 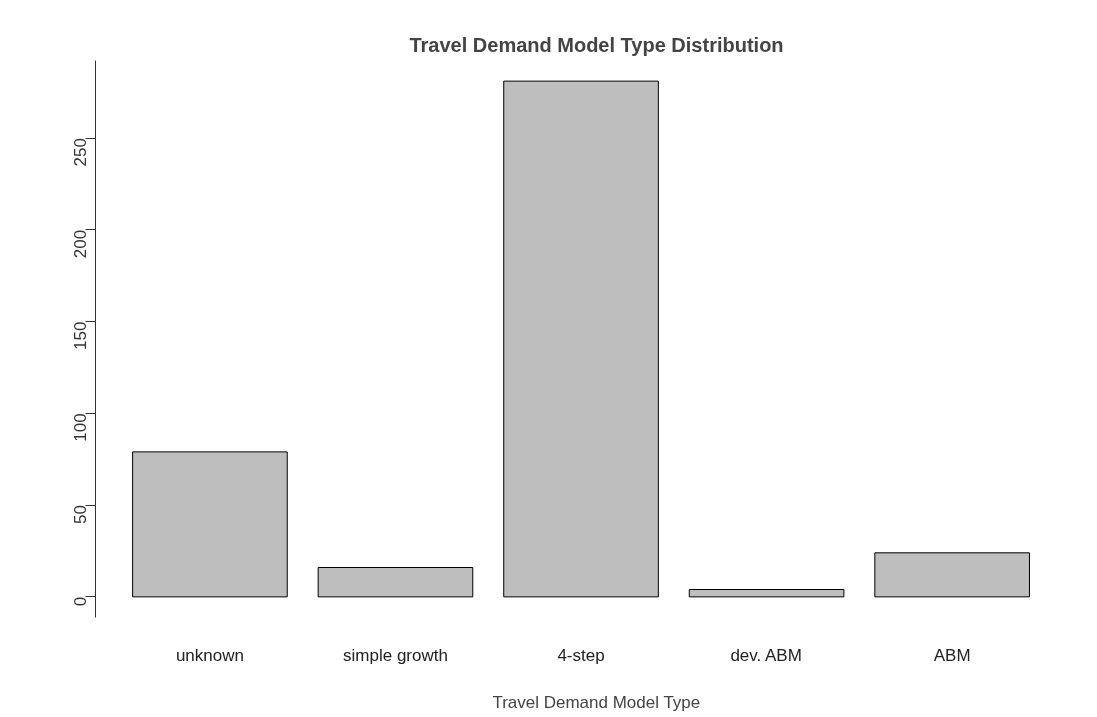 I want to click on y-tick-label: 100, so click(x=81, y=427).